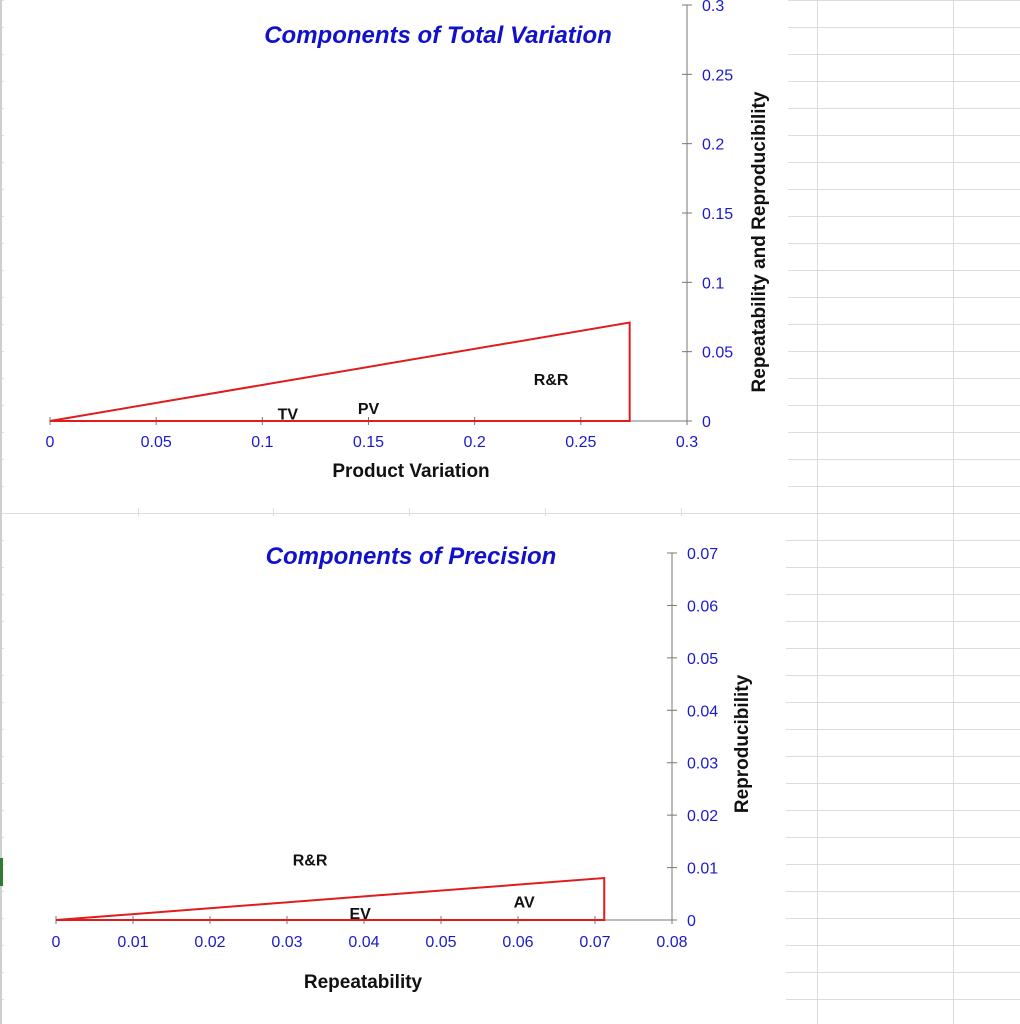  What do you see at coordinates (594, 942) in the screenshot?
I see `c2-x-tick-label: 0.07` at bounding box center [594, 942].